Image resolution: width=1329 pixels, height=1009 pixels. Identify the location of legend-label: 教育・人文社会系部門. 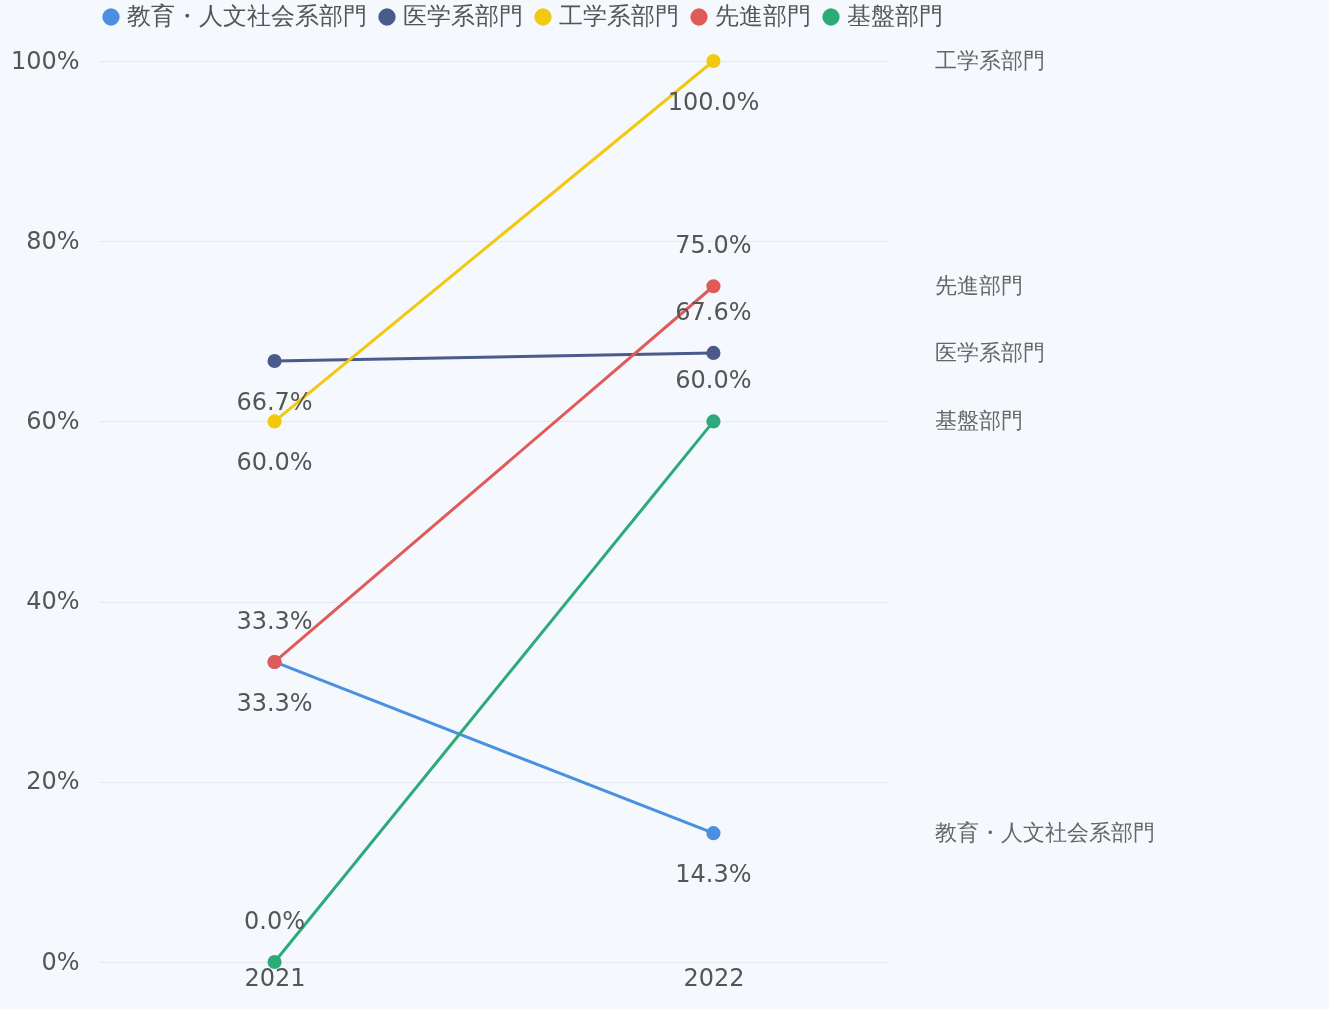
(247, 16).